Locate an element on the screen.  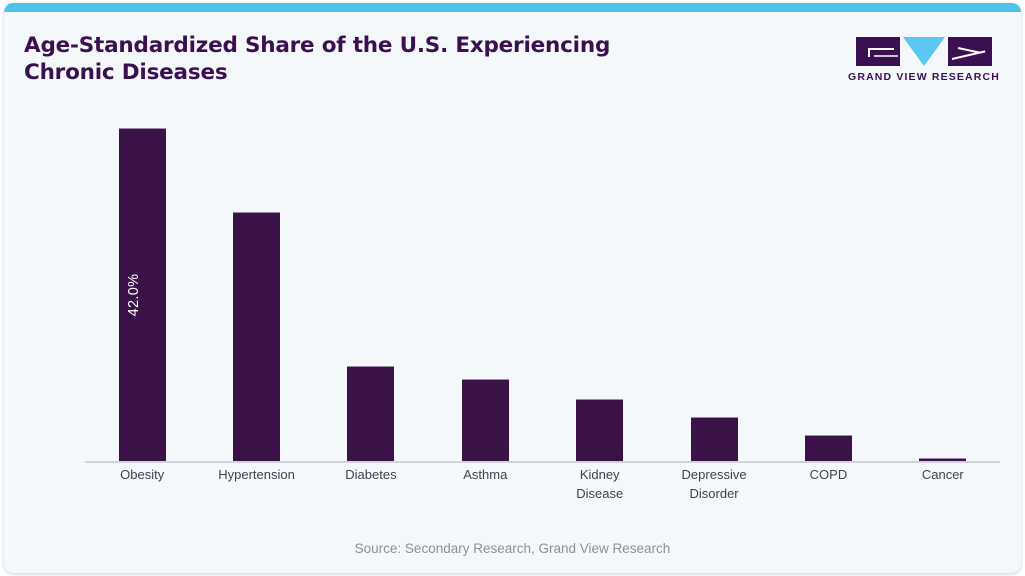
logo-marks is located at coordinates (924, 50).